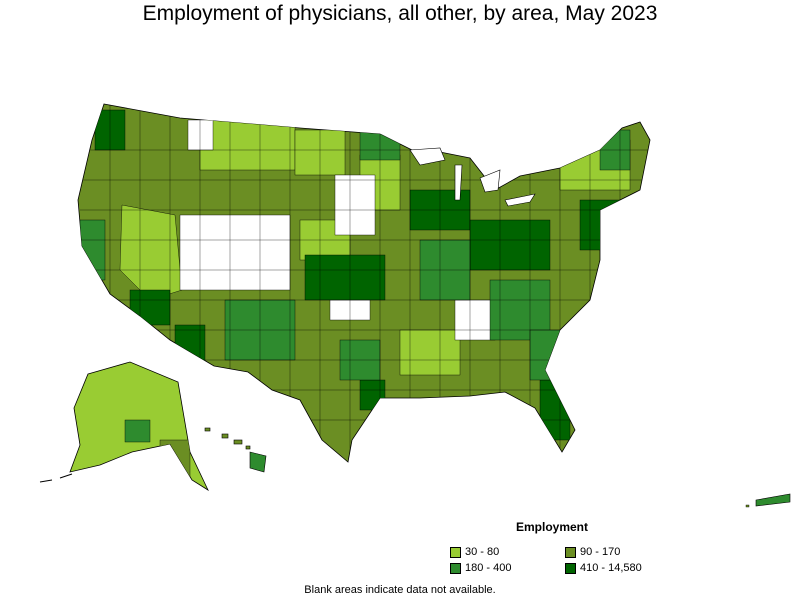 The image size is (800, 600). What do you see at coordinates (570, 552) in the screenshot?
I see `legend-swatch-olive-green` at bounding box center [570, 552].